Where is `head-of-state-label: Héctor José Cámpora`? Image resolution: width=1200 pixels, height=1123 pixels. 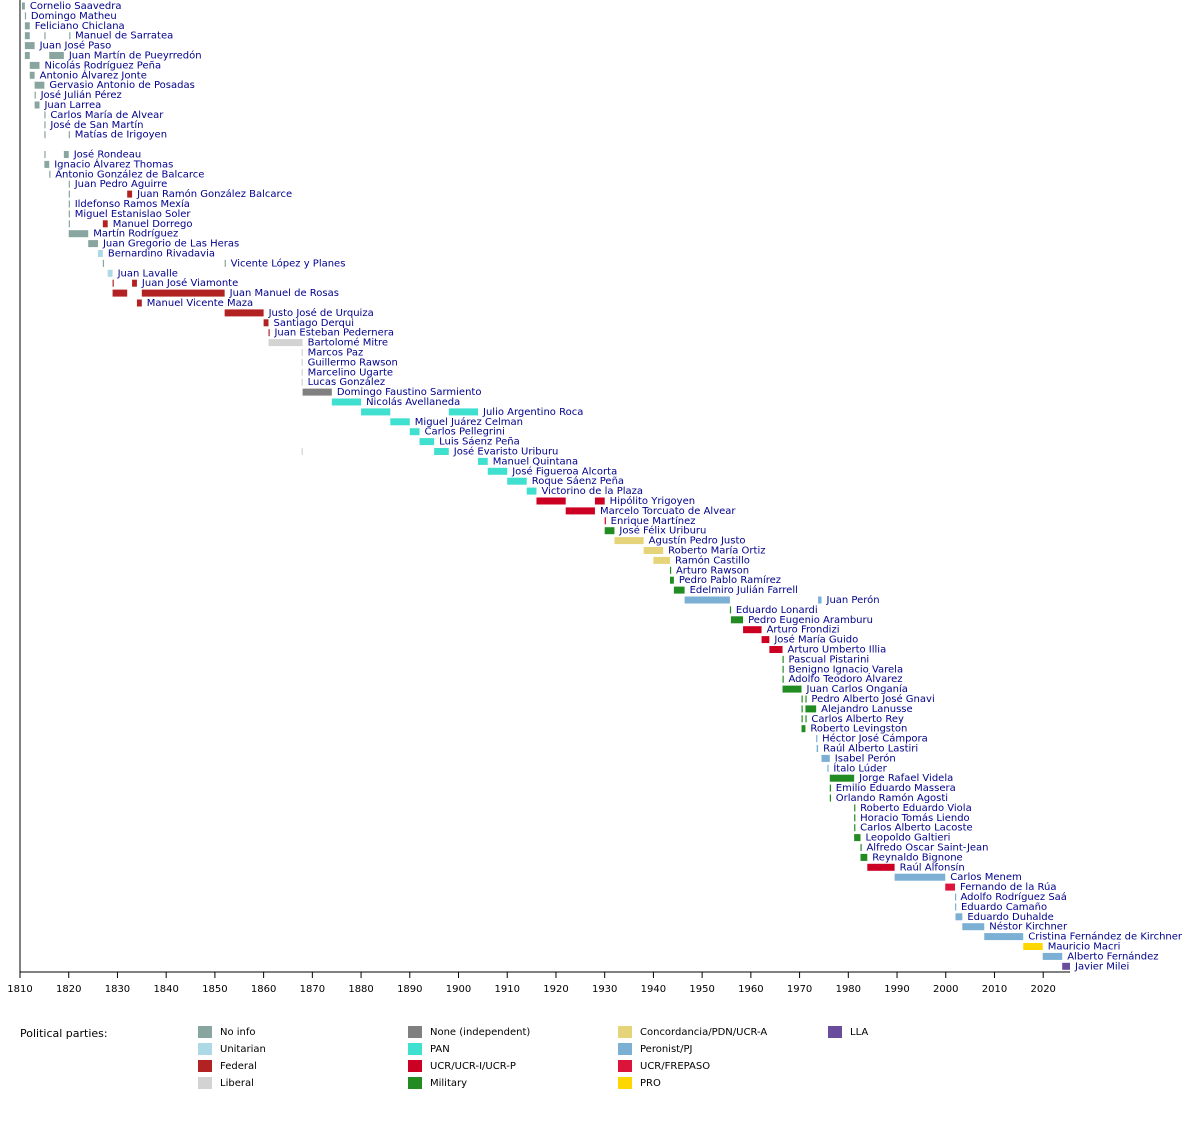 head-of-state-label: Héctor José Cámpora is located at coordinates (875, 739).